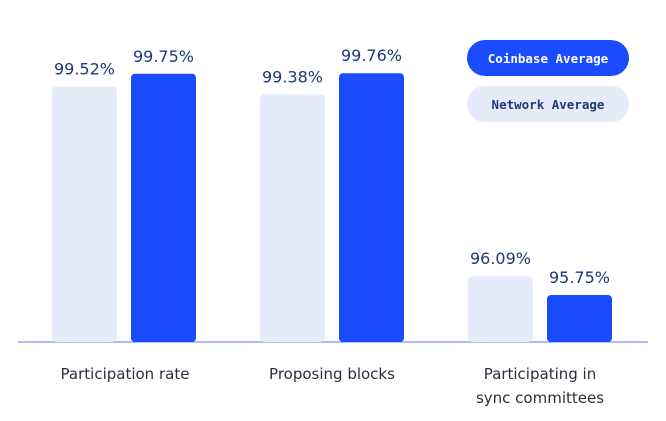 Image resolution: width=666 pixels, height=421 pixels. I want to click on legend-network-average: Network Average, so click(548, 104).